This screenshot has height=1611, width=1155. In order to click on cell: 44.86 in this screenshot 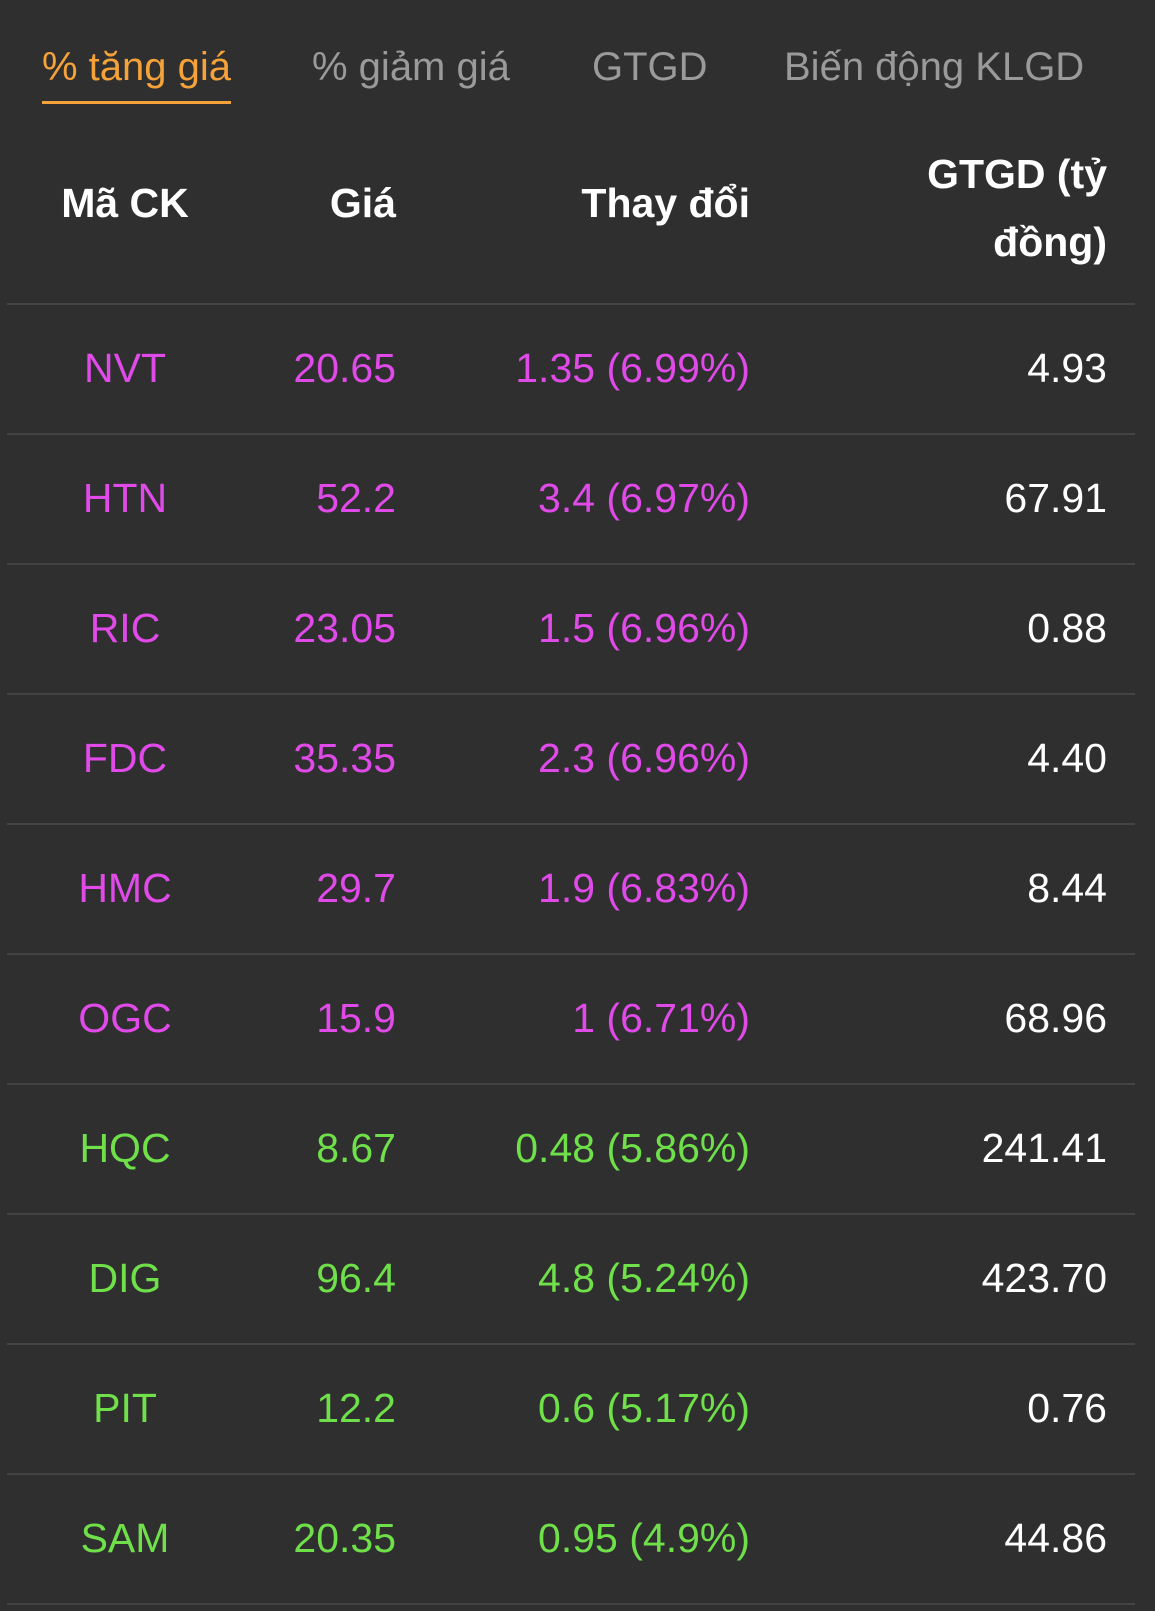, I will do `click(1055, 1538)`.